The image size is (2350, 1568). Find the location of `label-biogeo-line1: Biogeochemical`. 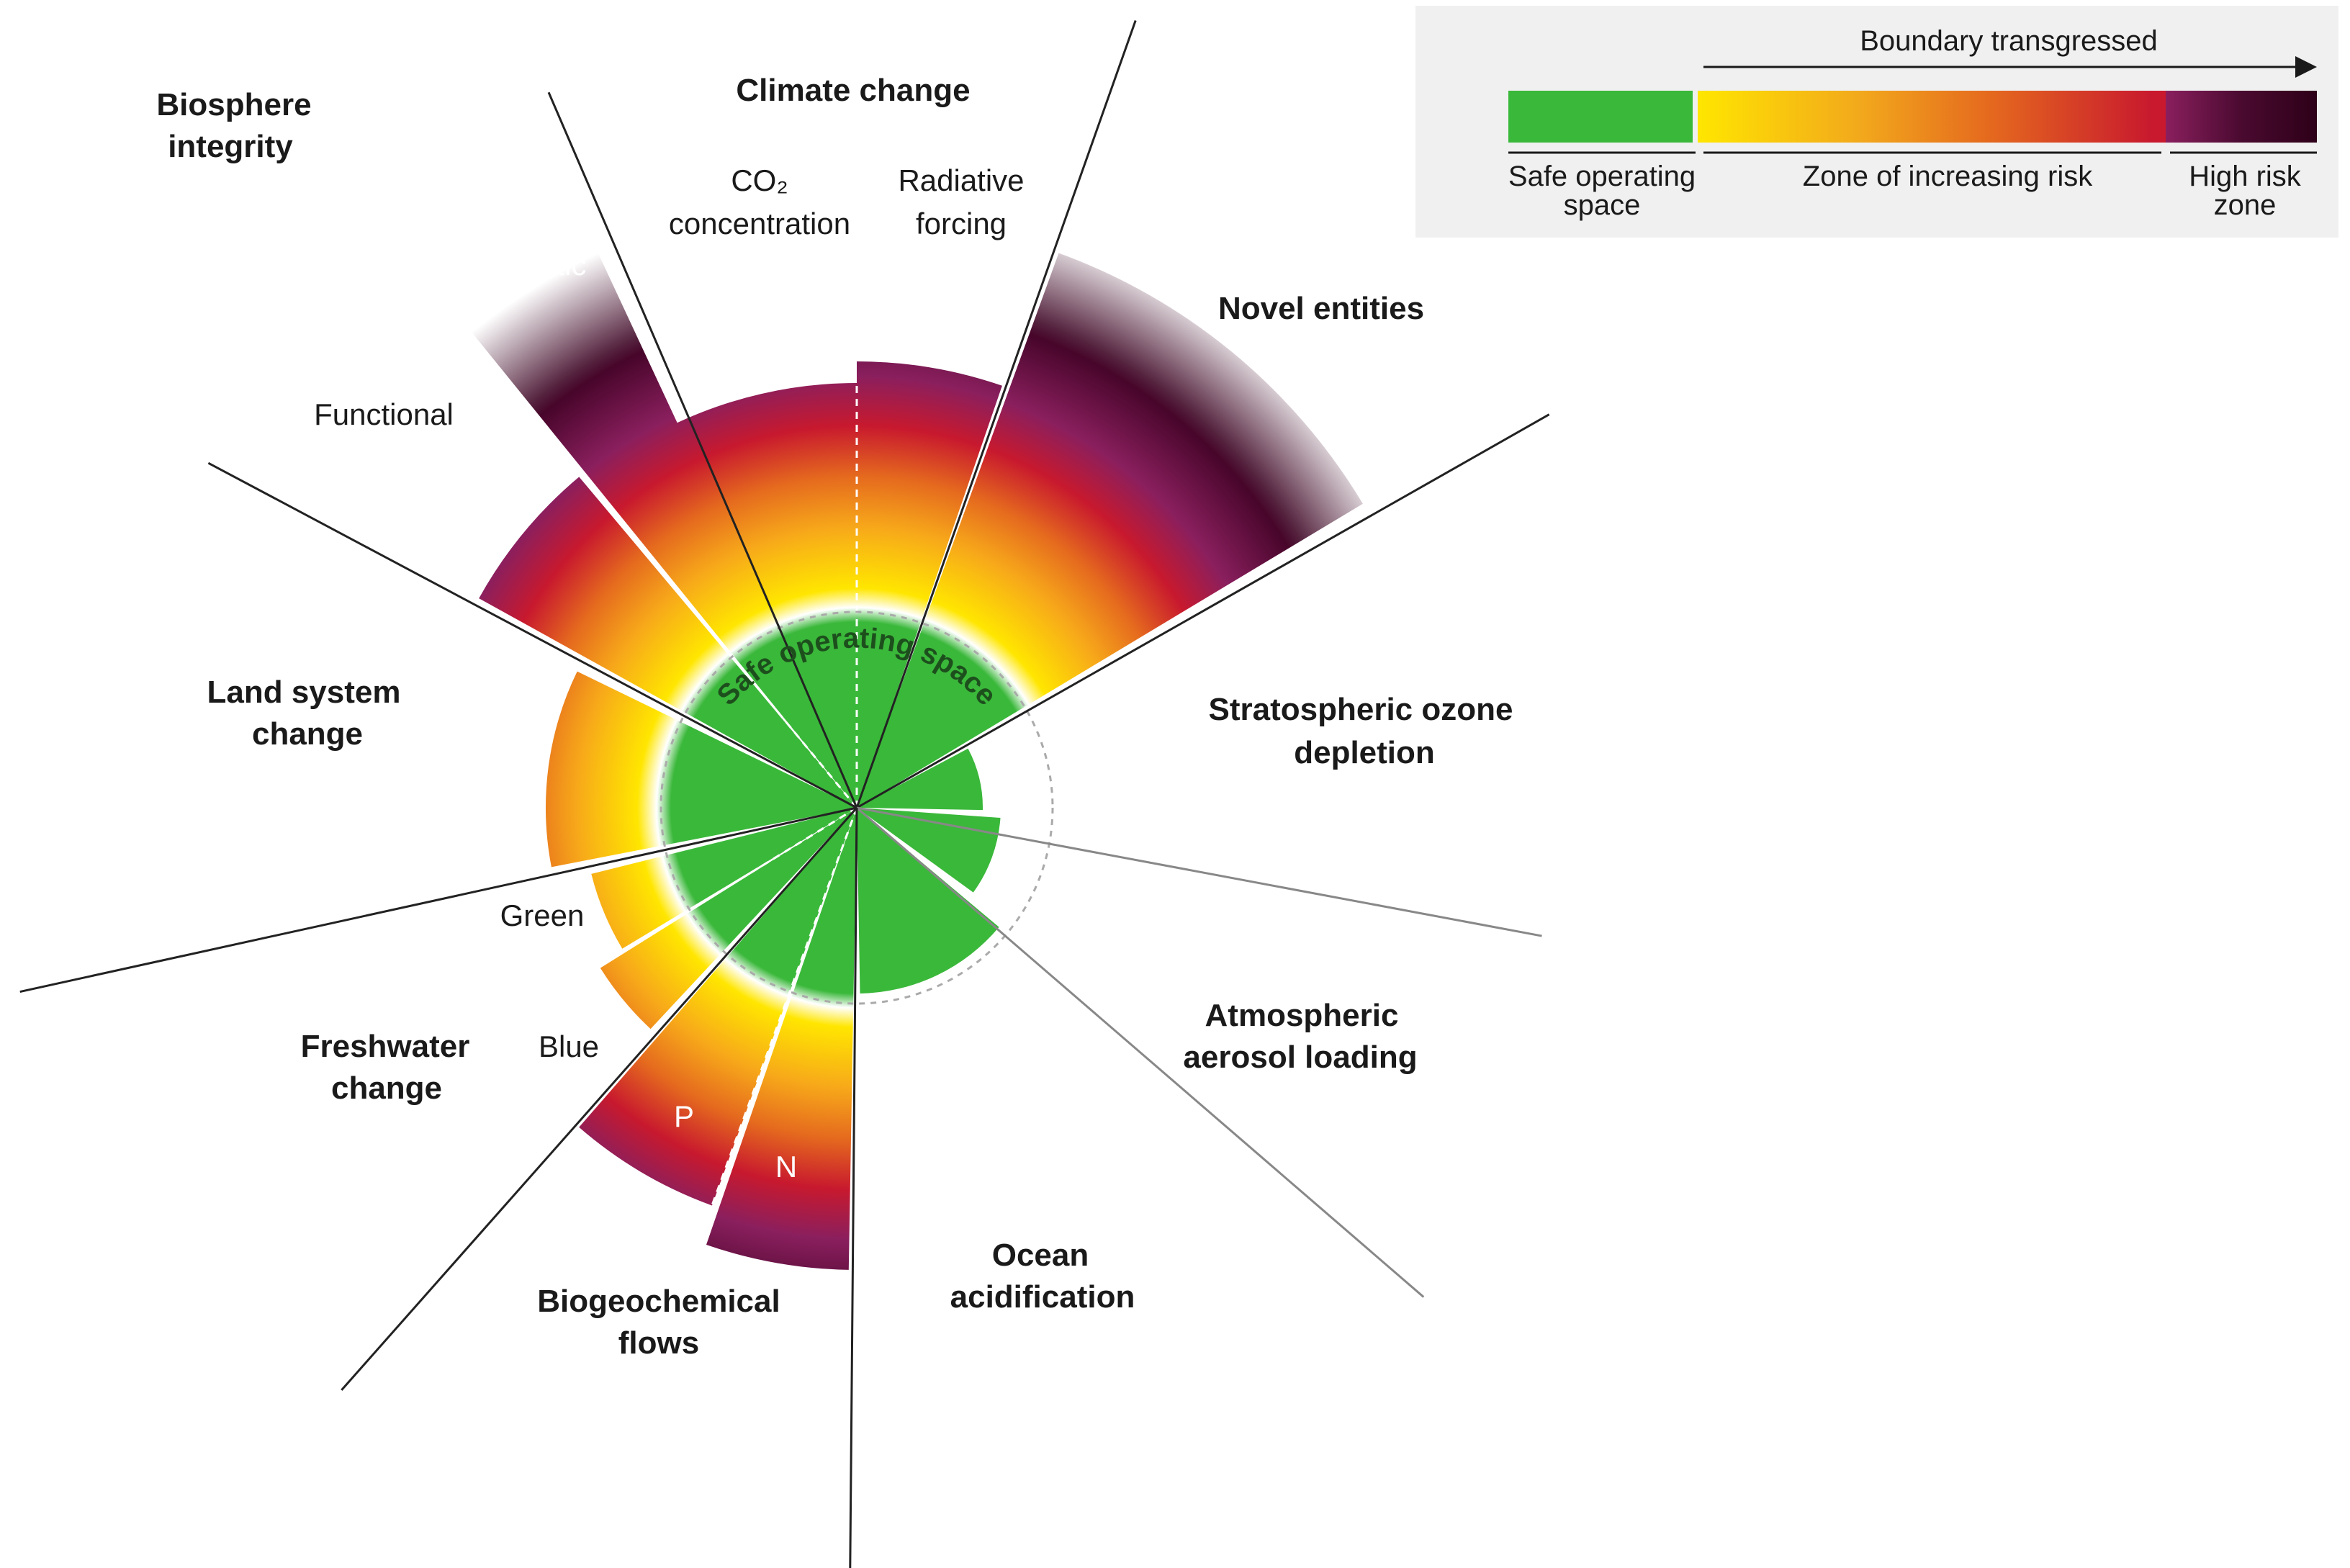

label-biogeo-line1: Biogeochemical is located at coordinates (658, 1301).